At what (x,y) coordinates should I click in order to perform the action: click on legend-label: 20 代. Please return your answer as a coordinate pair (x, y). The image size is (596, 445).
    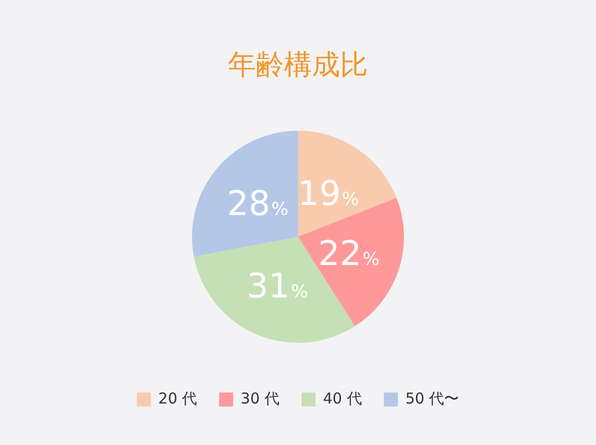
    Looking at the image, I should click on (178, 398).